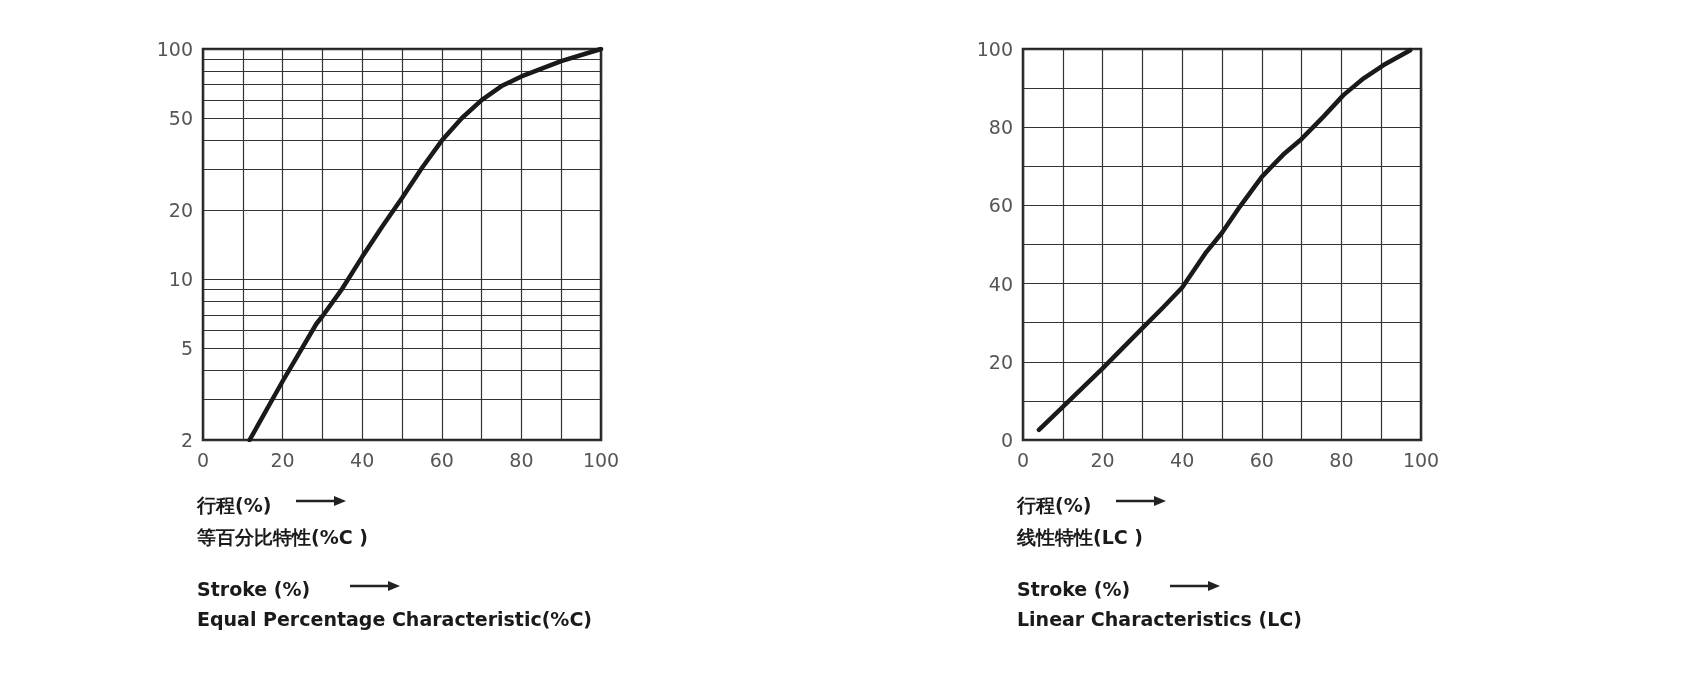 The height and width of the screenshot is (677, 1683). Describe the element at coordinates (1000, 283) in the screenshot. I see `y-tick-label: 40` at that location.